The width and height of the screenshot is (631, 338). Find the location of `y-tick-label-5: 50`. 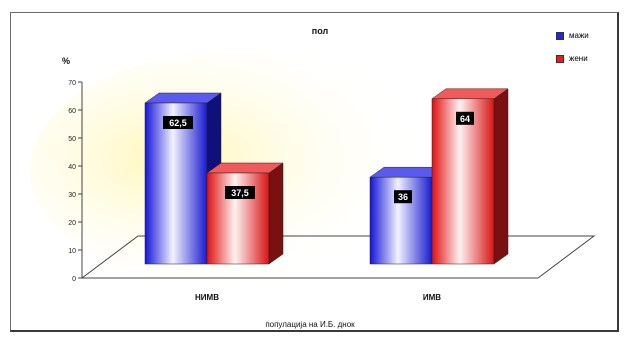

y-tick-label-5: 50 is located at coordinates (72, 139).